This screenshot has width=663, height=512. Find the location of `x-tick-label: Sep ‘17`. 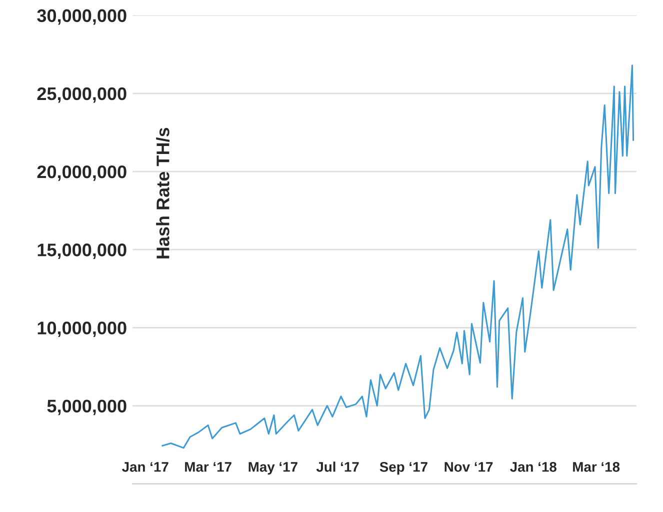

x-tick-label: Sep ‘17 is located at coordinates (404, 468).